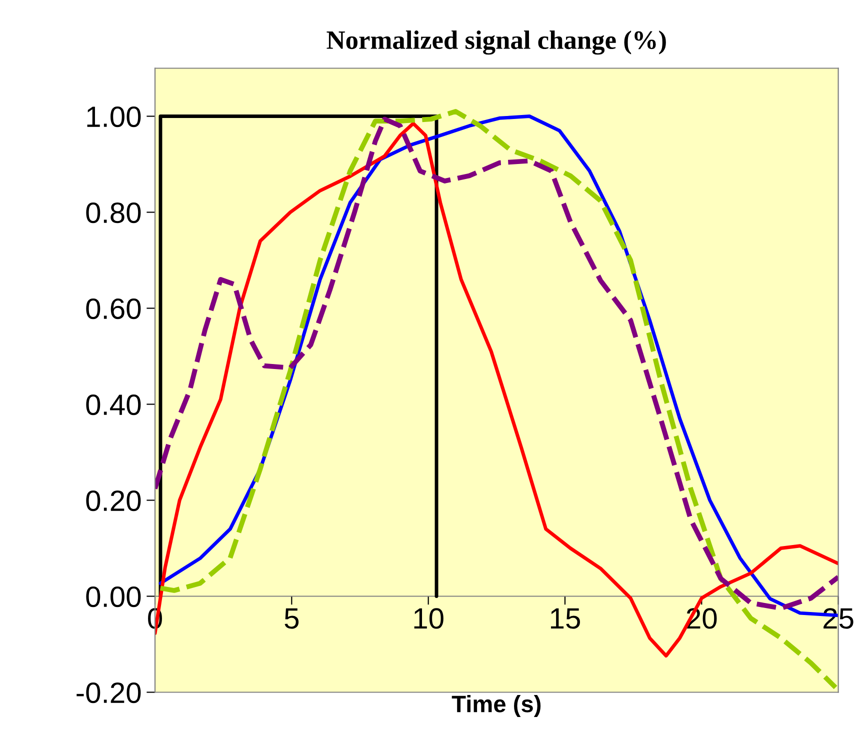  What do you see at coordinates (114, 117) in the screenshot?
I see `y-tick-label: 1.00` at bounding box center [114, 117].